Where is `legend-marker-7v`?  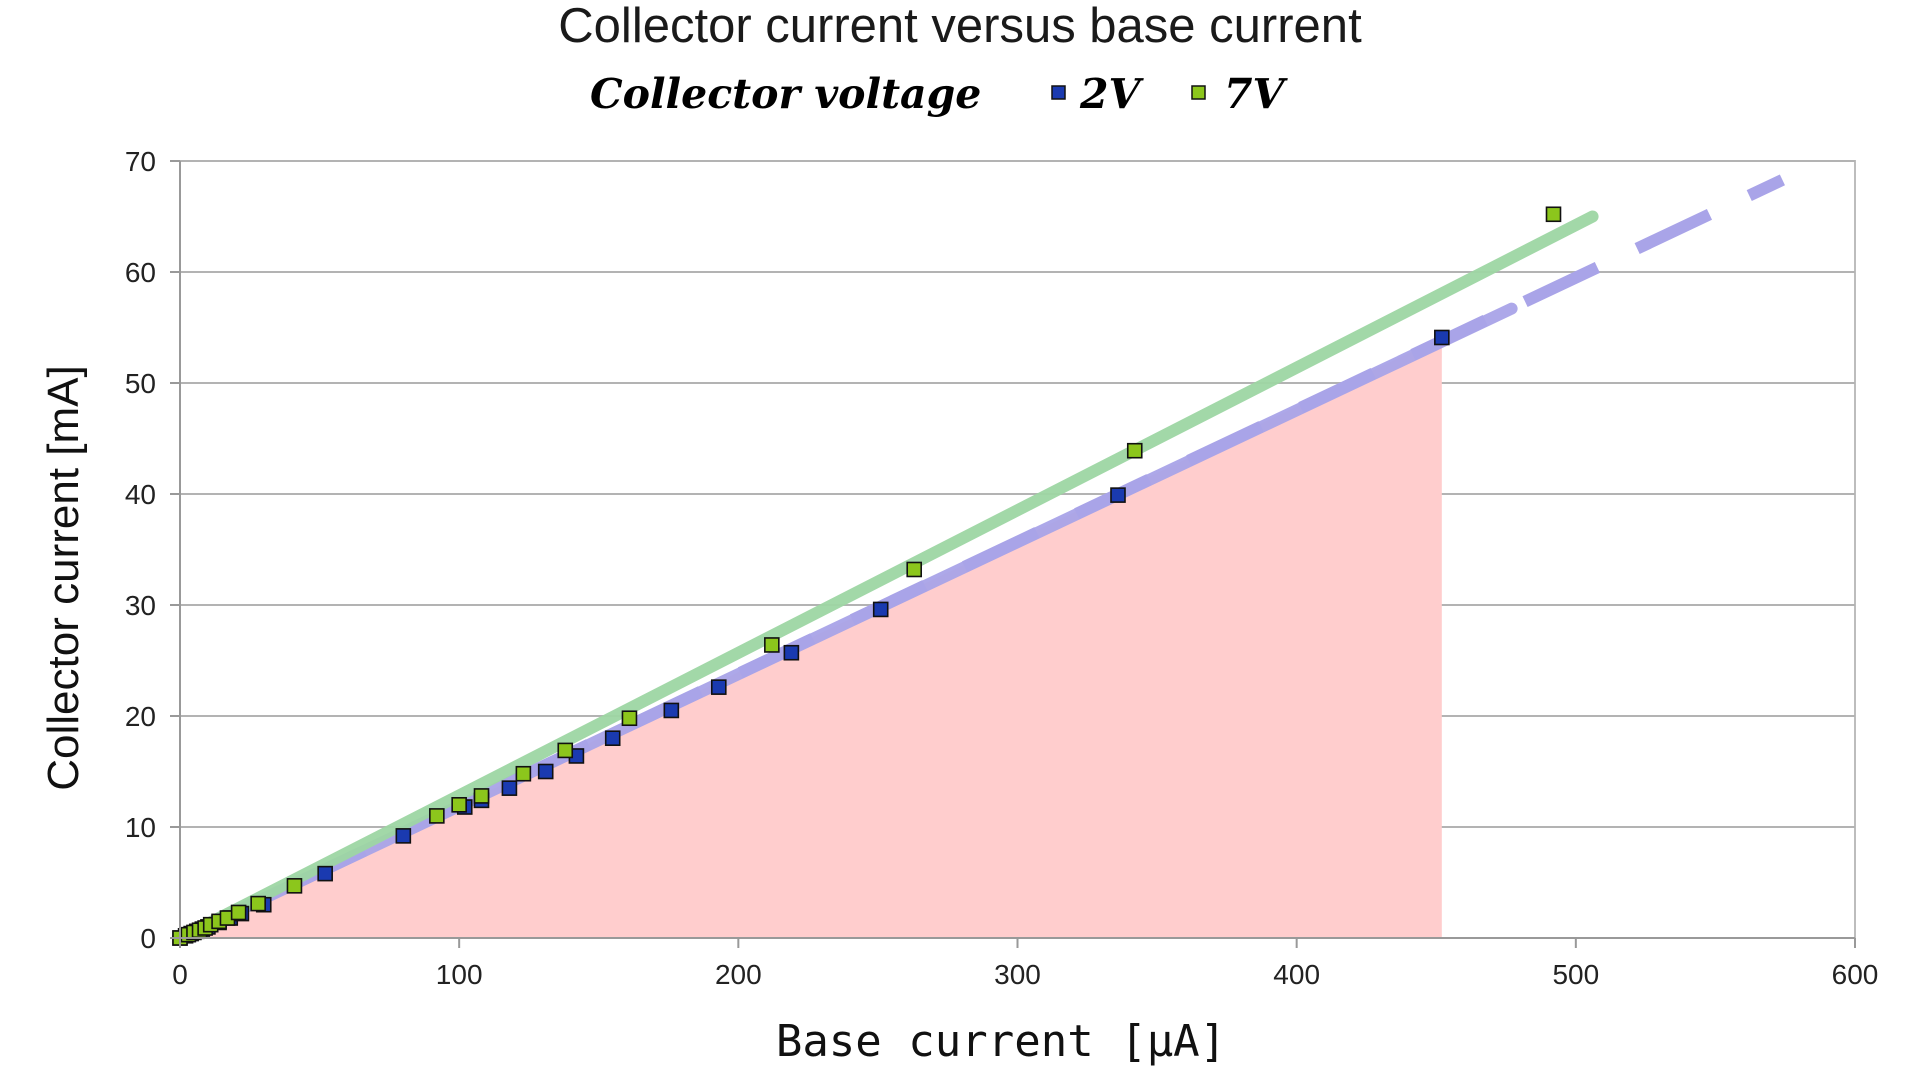 legend-marker-7v is located at coordinates (1198, 92).